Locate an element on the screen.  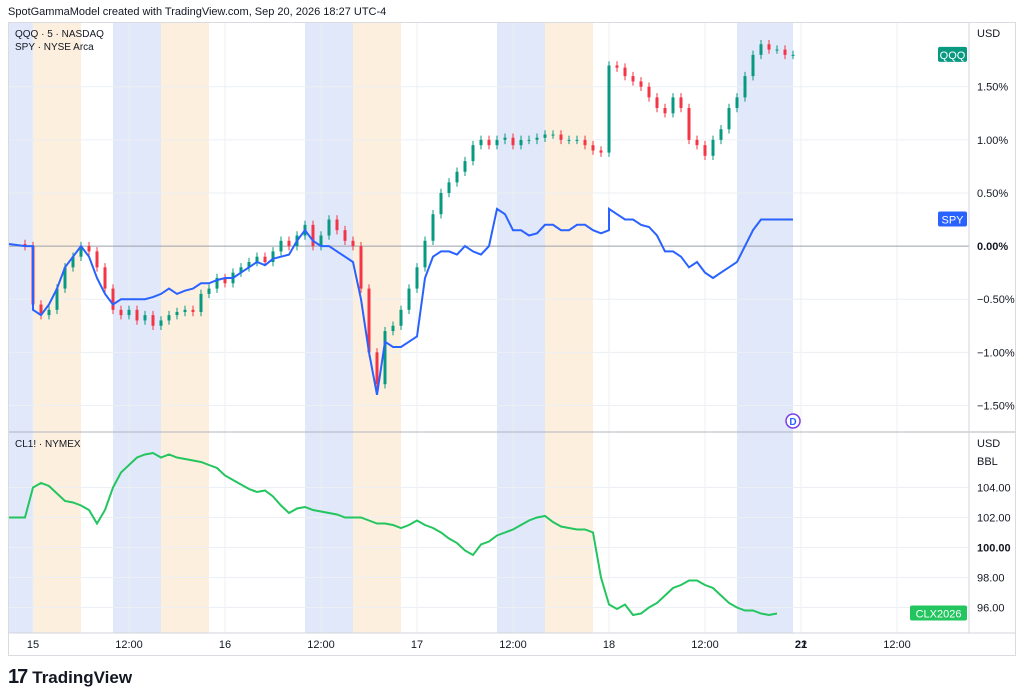
y-tick-label: −1.00% is located at coordinates (996, 353).